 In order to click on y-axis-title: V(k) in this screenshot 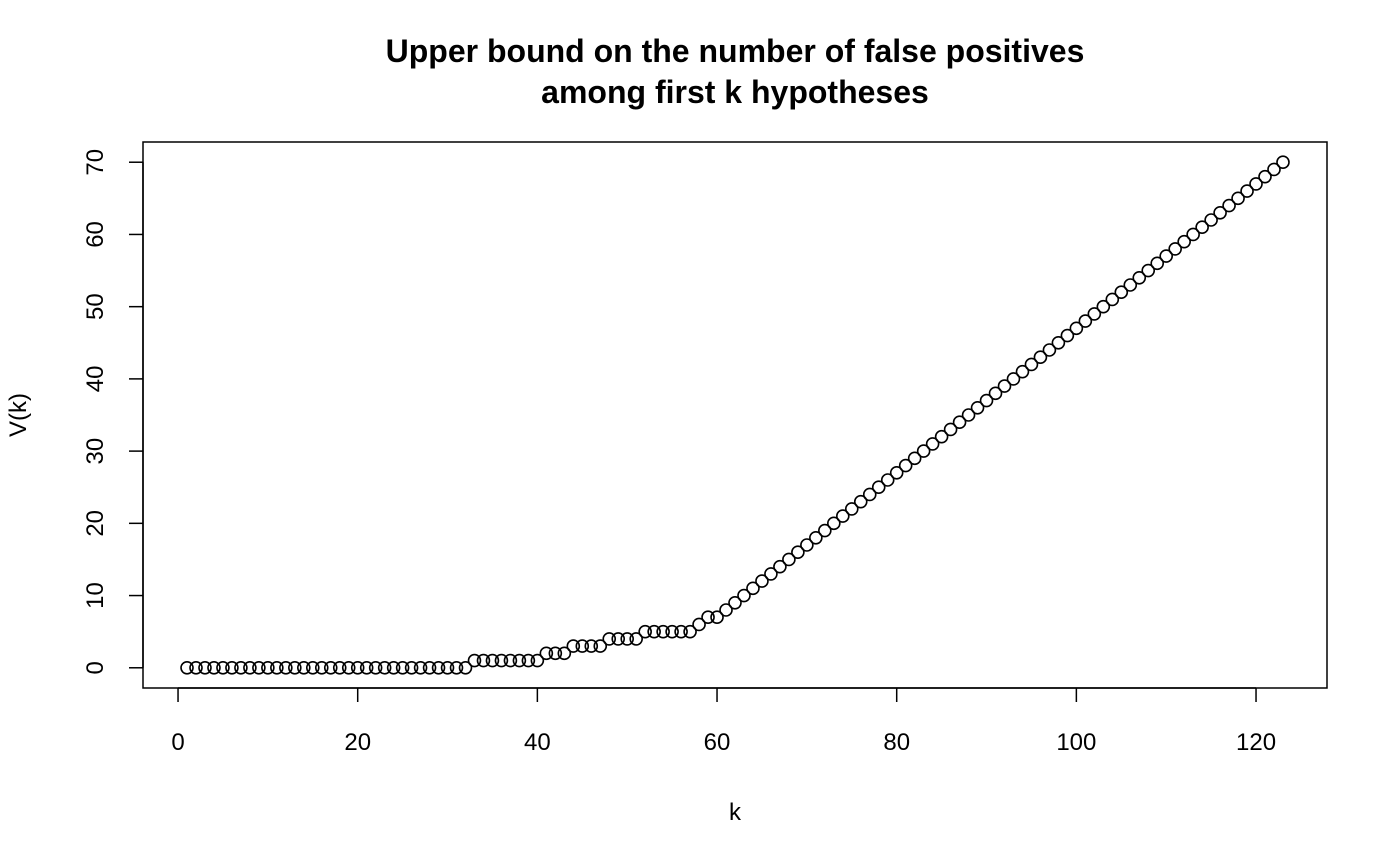, I will do `click(18, 415)`.